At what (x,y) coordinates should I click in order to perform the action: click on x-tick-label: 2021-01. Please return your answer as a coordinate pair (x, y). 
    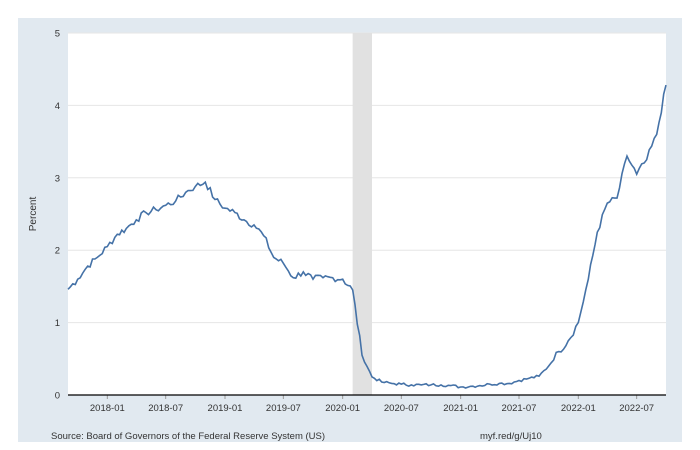
    Looking at the image, I should click on (460, 408).